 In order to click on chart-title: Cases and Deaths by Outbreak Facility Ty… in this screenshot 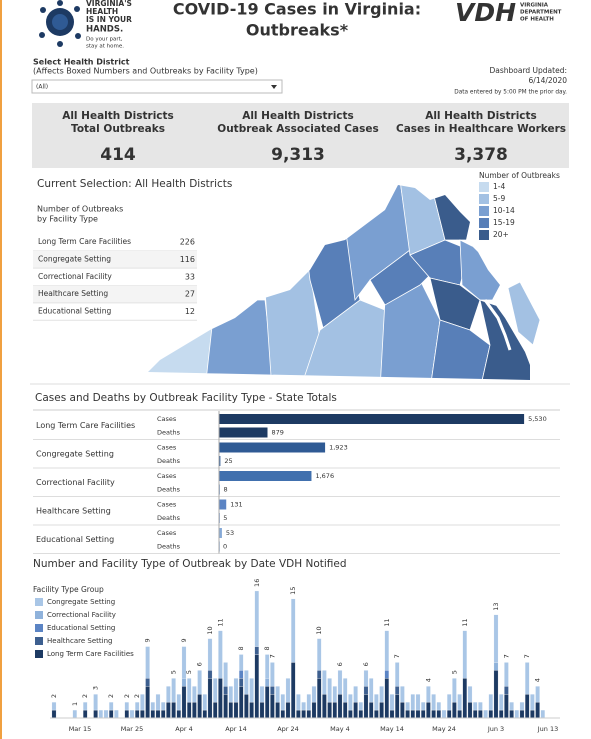, I will do `click(186, 398)`.